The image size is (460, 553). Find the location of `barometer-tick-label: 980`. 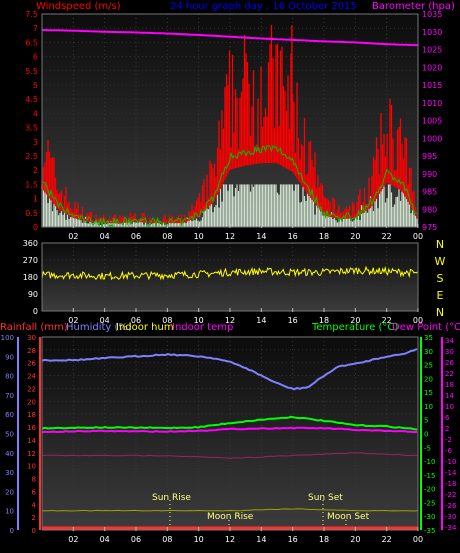

barometer-tick-label: 980 is located at coordinates (429, 209).